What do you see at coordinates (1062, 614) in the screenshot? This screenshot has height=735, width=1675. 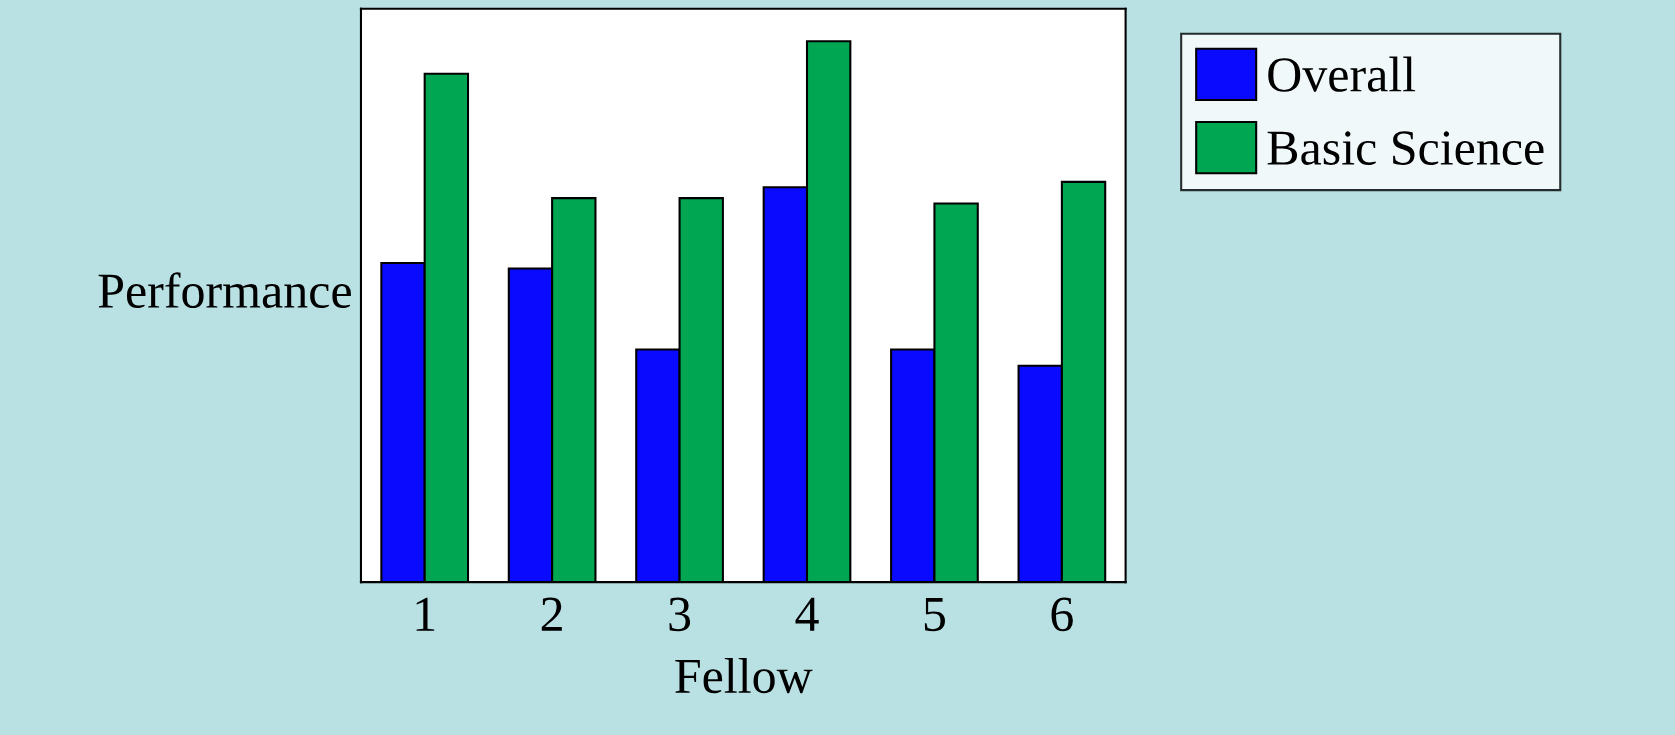 I see `x-tick-label: 6` at bounding box center [1062, 614].